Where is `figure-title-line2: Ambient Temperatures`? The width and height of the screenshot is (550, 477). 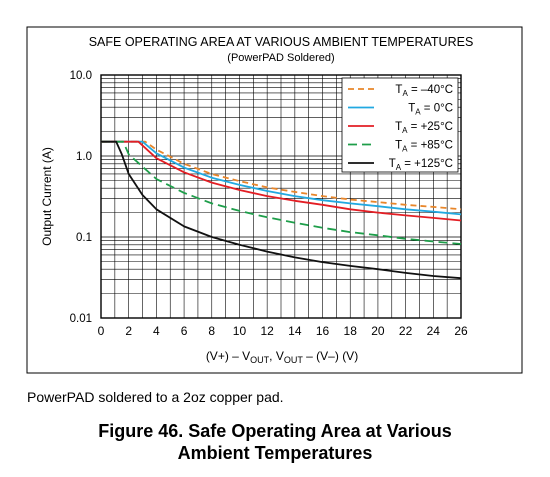
figure-title-line2: Ambient Temperatures is located at coordinates (275, 453).